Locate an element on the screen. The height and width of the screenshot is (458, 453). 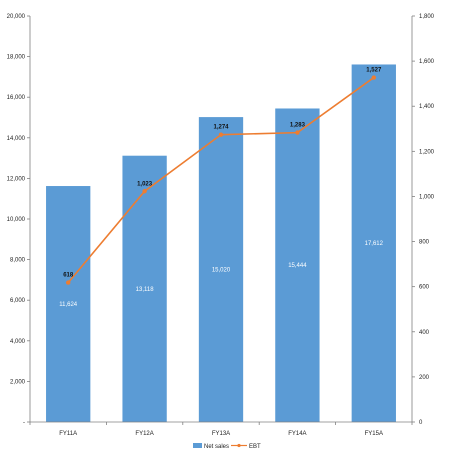
net-sales-data-labels: 11,624 13,118 15,020 15,444 17,612 is located at coordinates (221, 274).